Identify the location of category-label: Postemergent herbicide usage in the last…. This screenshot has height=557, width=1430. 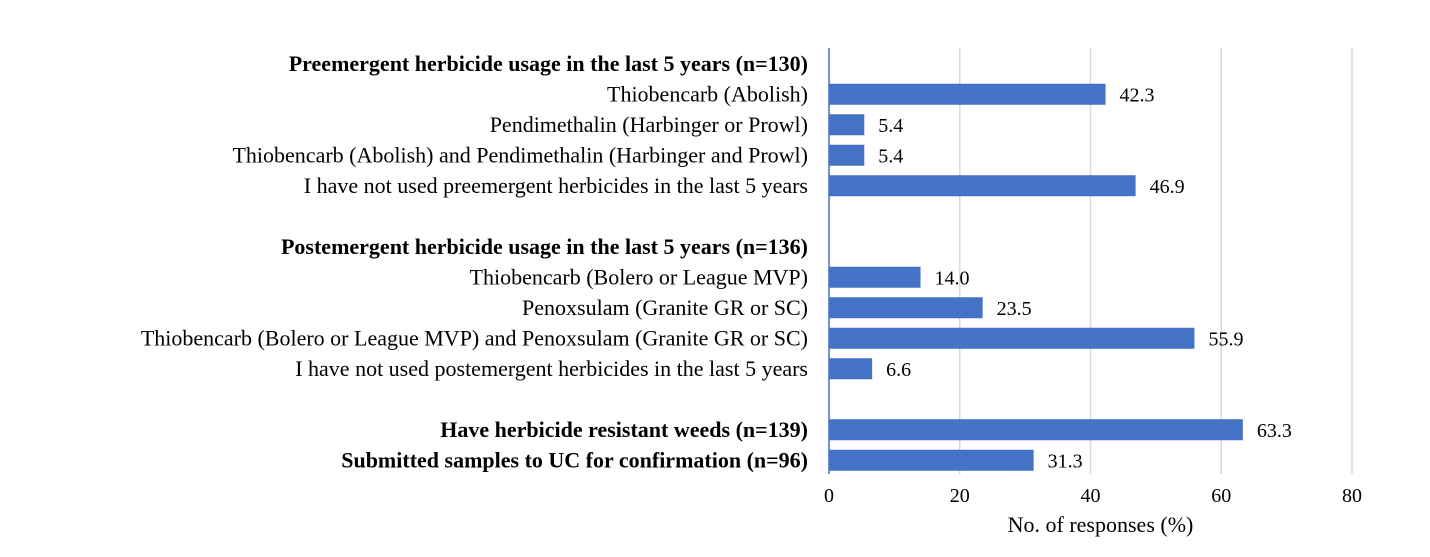
(544, 246).